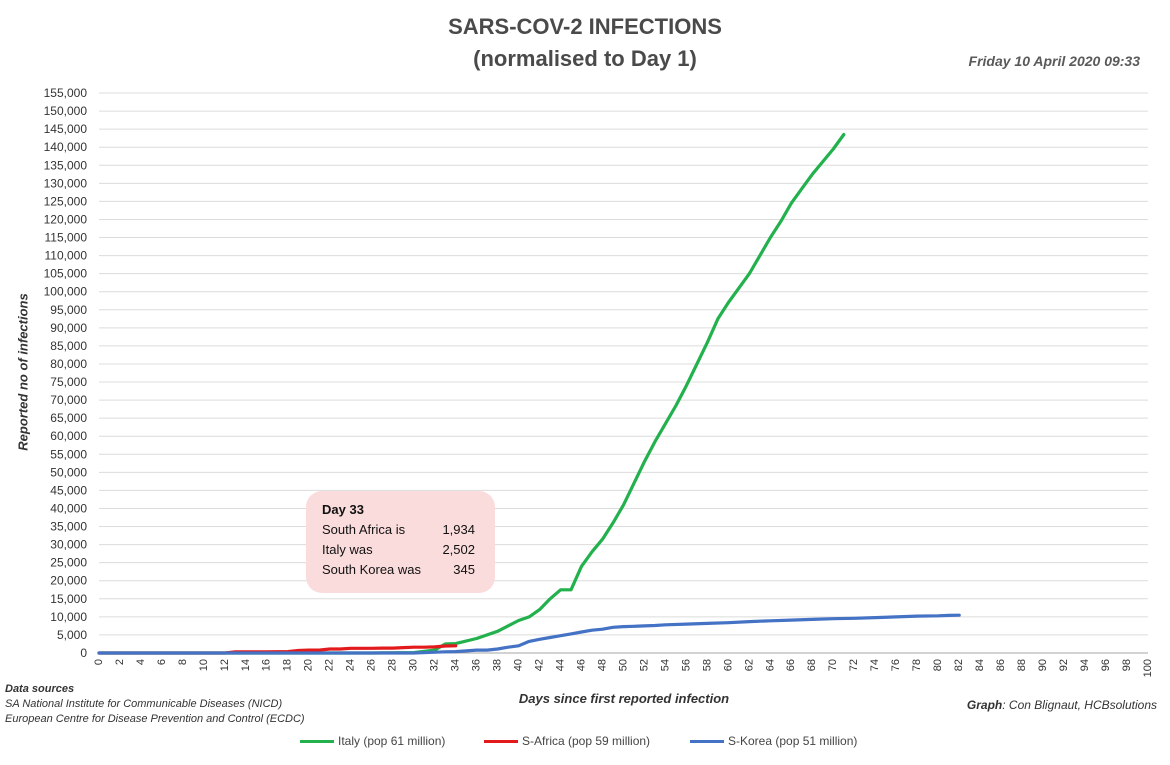 The image size is (1170, 765). What do you see at coordinates (791, 665) in the screenshot?
I see `x-tick-label: 66` at bounding box center [791, 665].